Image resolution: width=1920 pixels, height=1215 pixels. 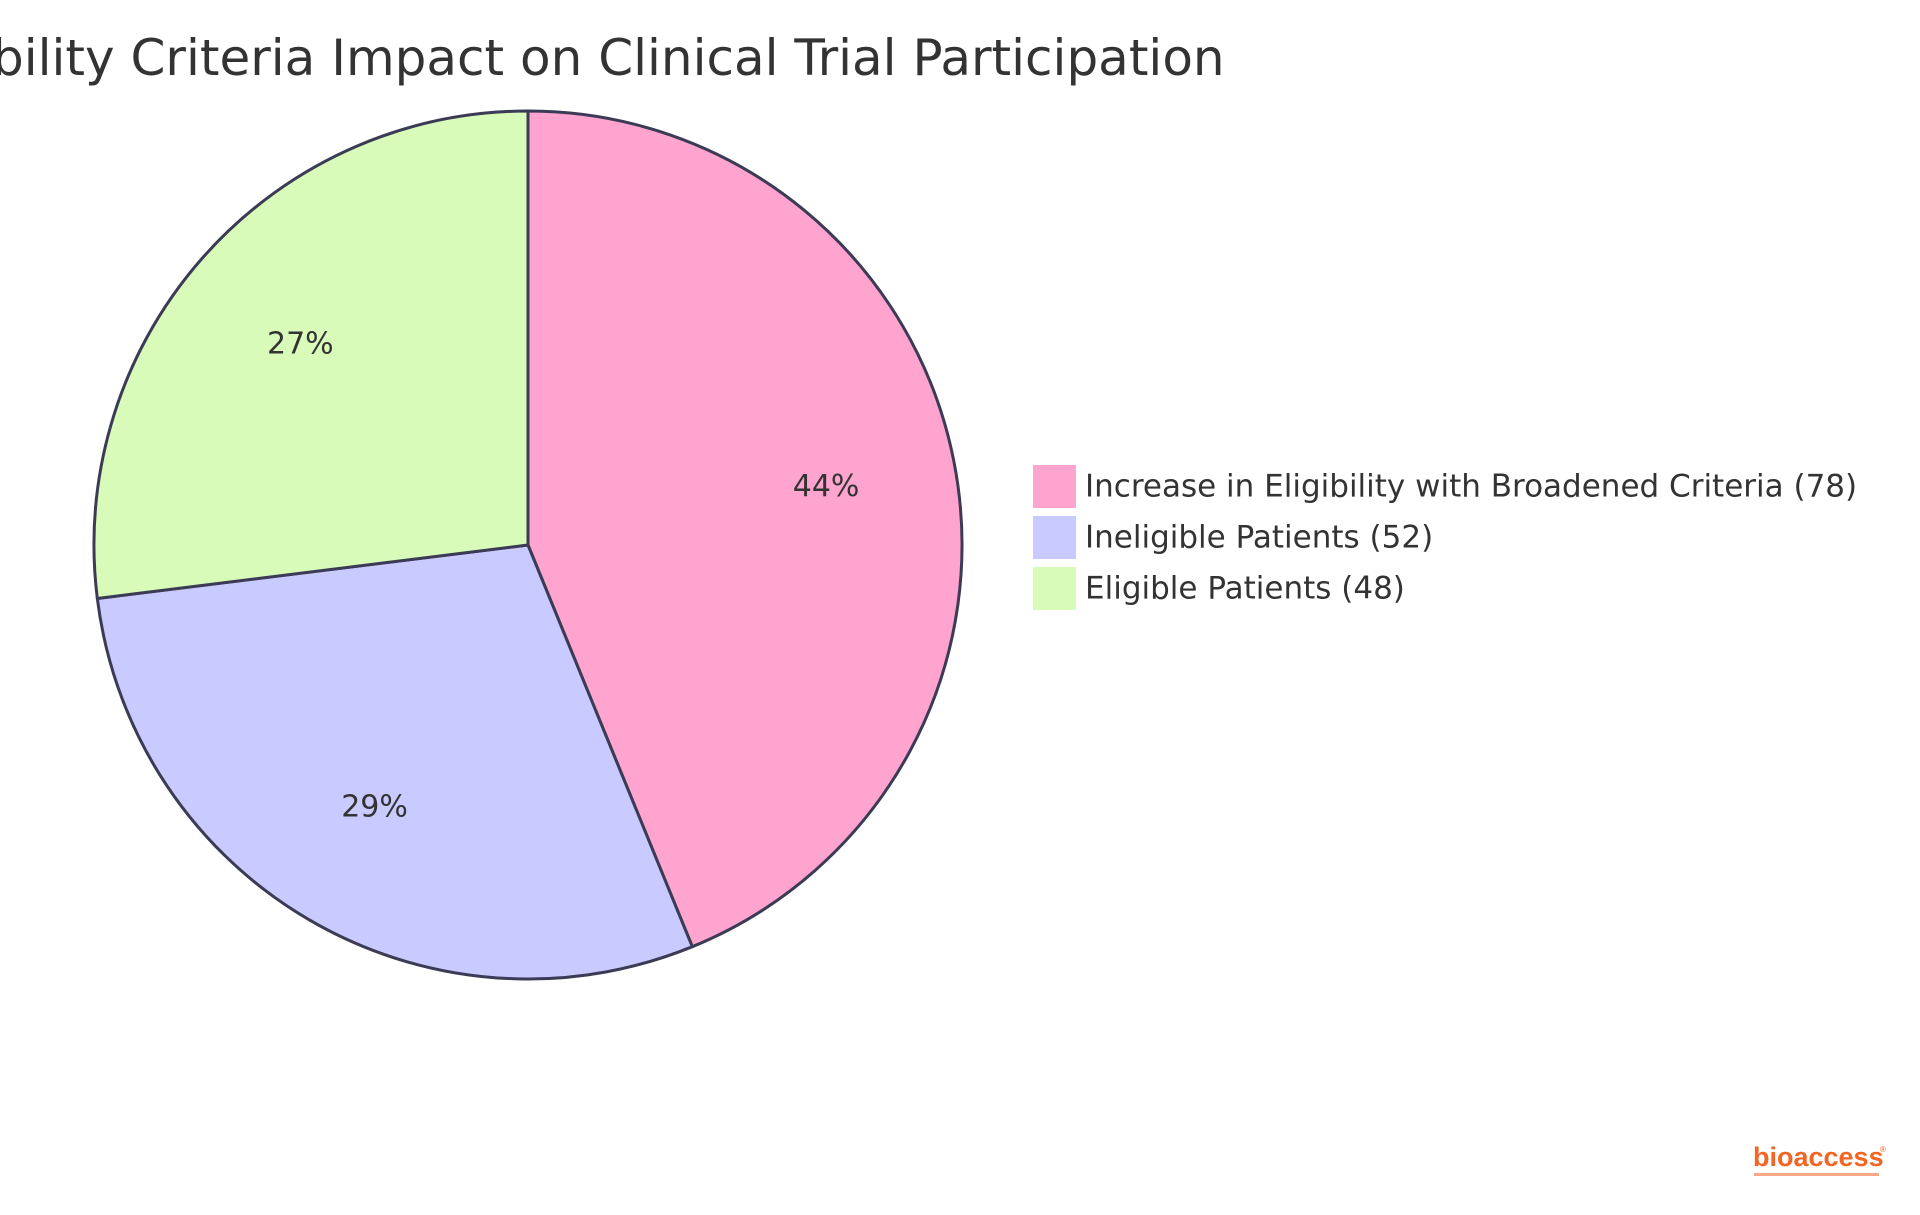 I want to click on legend-item-1: Ineligible Patients (52), so click(x=1233, y=537).